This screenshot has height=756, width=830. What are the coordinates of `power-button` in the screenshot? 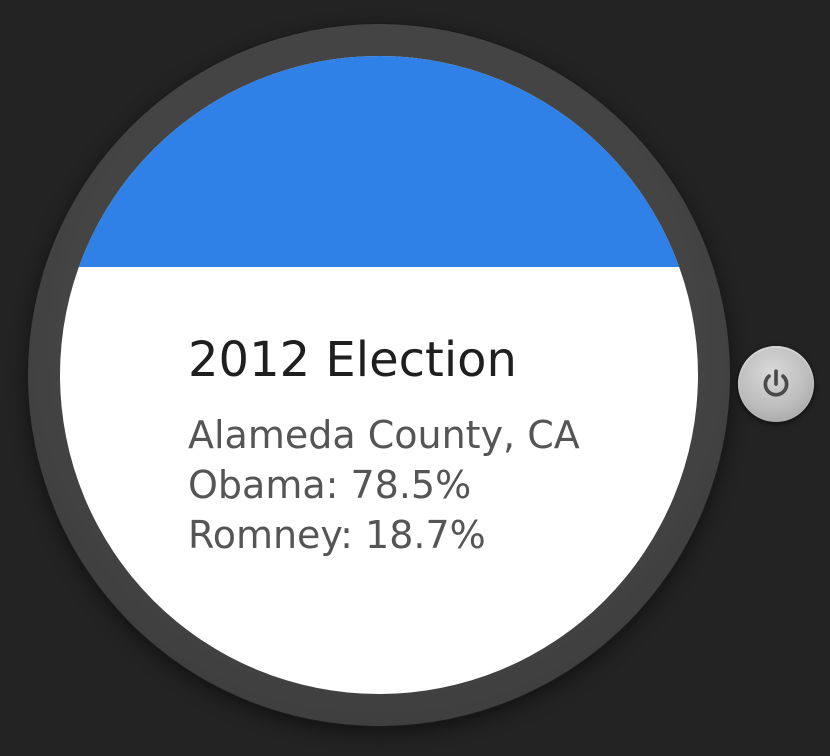 It's located at (776, 384).